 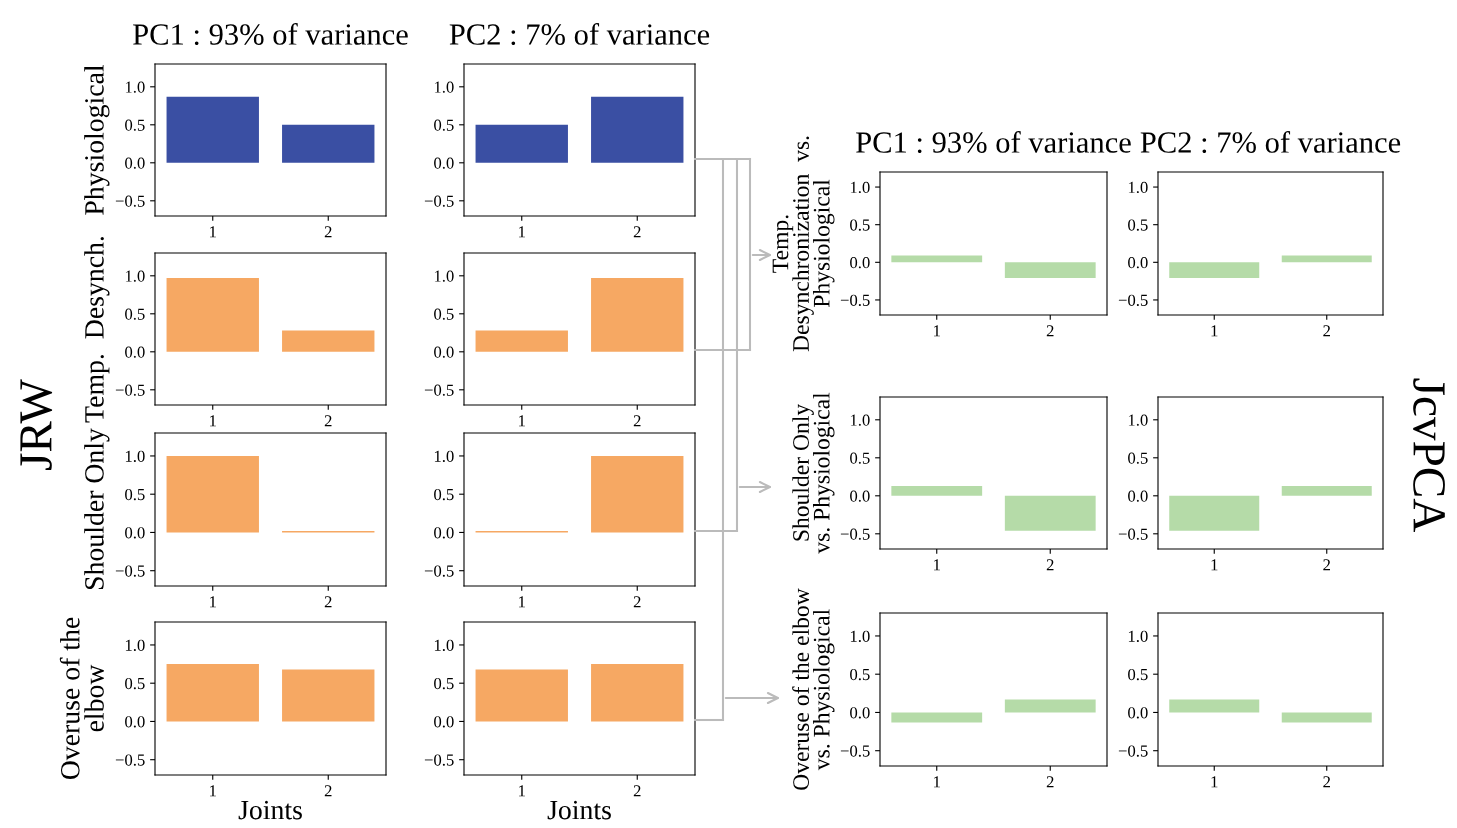 I want to click on y-axis-title: Shoulder Only, so click(x=97, y=509).